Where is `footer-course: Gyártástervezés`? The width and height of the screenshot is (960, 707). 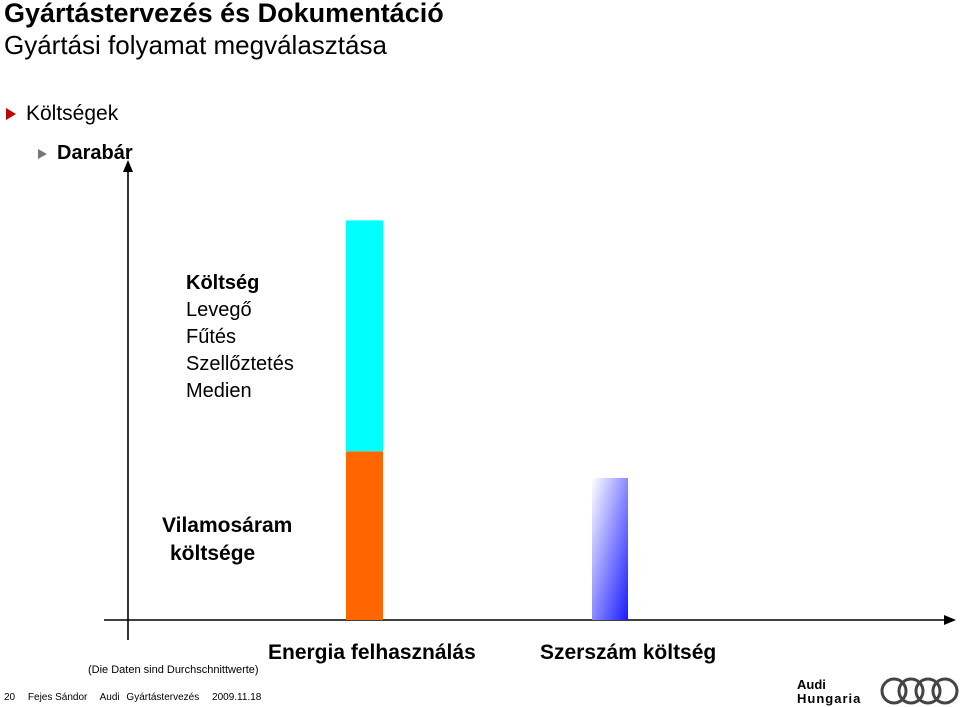
footer-course: Gyártástervezés is located at coordinates (163, 697).